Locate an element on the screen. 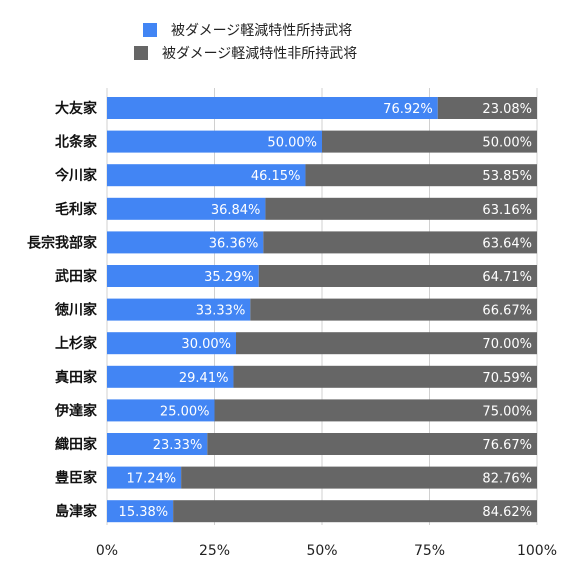 This screenshot has height=566, width=564. data-label-series-1: 76.67% is located at coordinates (507, 445).